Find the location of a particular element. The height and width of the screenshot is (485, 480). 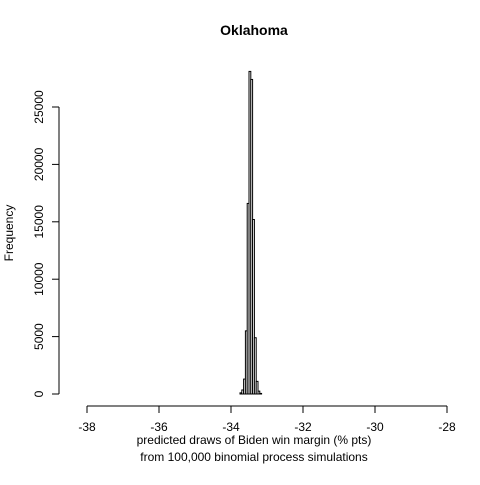

y-axis-label: Frequency is located at coordinates (9, 233).